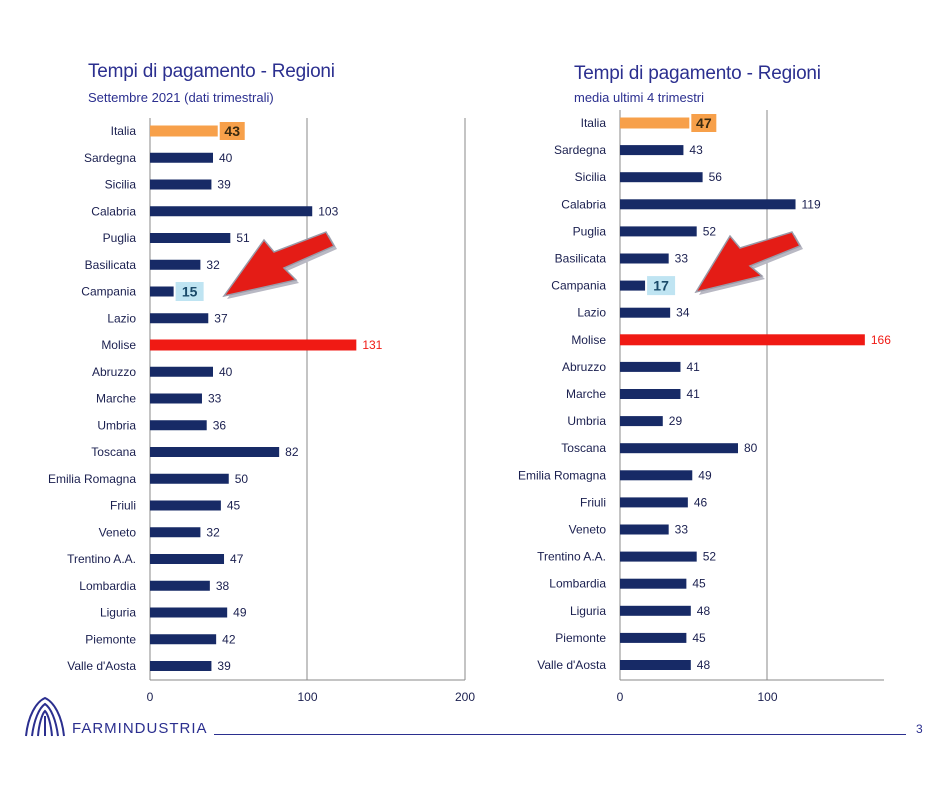  Describe the element at coordinates (110, 639) in the screenshot. I see `chart-1-category-label: Piemonte` at that location.